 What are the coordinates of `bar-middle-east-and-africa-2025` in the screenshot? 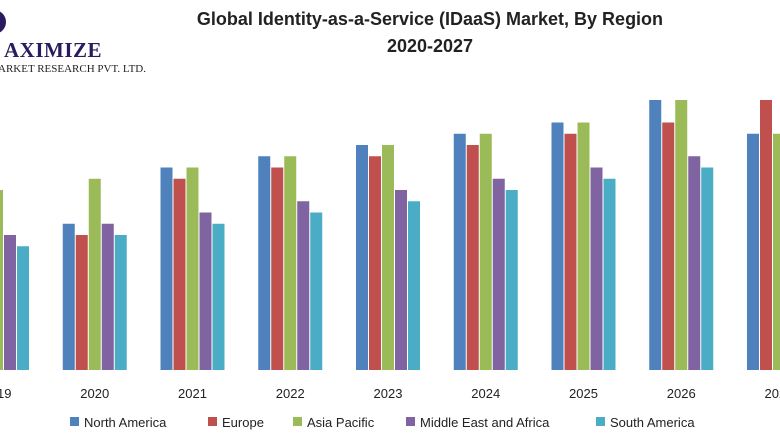 It's located at (596, 268).